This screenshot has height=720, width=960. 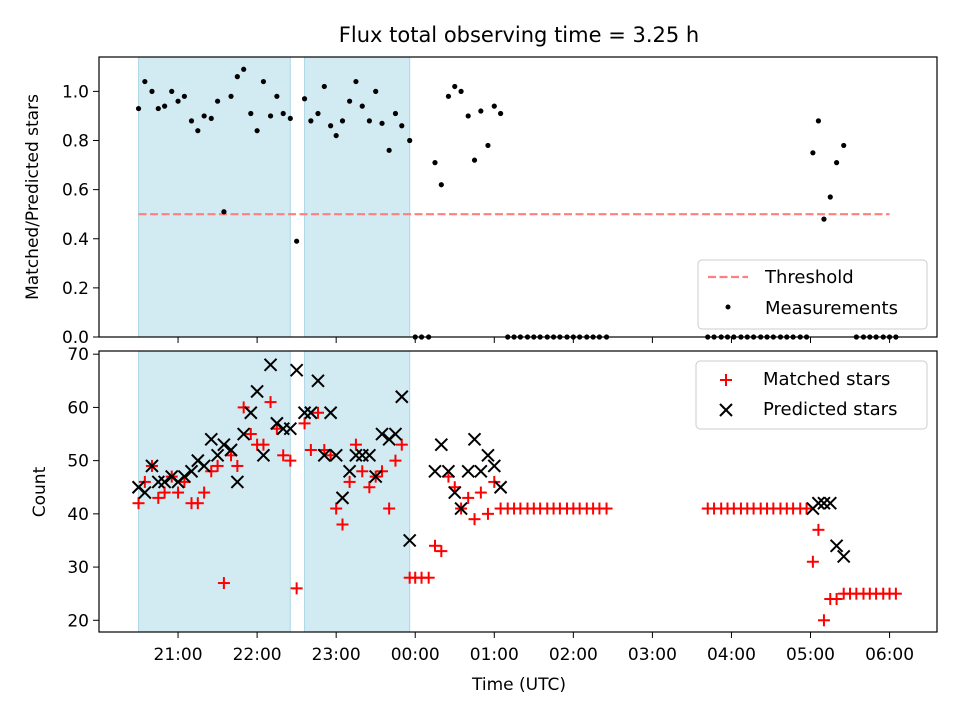 What do you see at coordinates (80, 215) in the screenshot?
I see `top-y-axis: 0.0 0.2 0.4 0.6 0.8 1.0` at bounding box center [80, 215].